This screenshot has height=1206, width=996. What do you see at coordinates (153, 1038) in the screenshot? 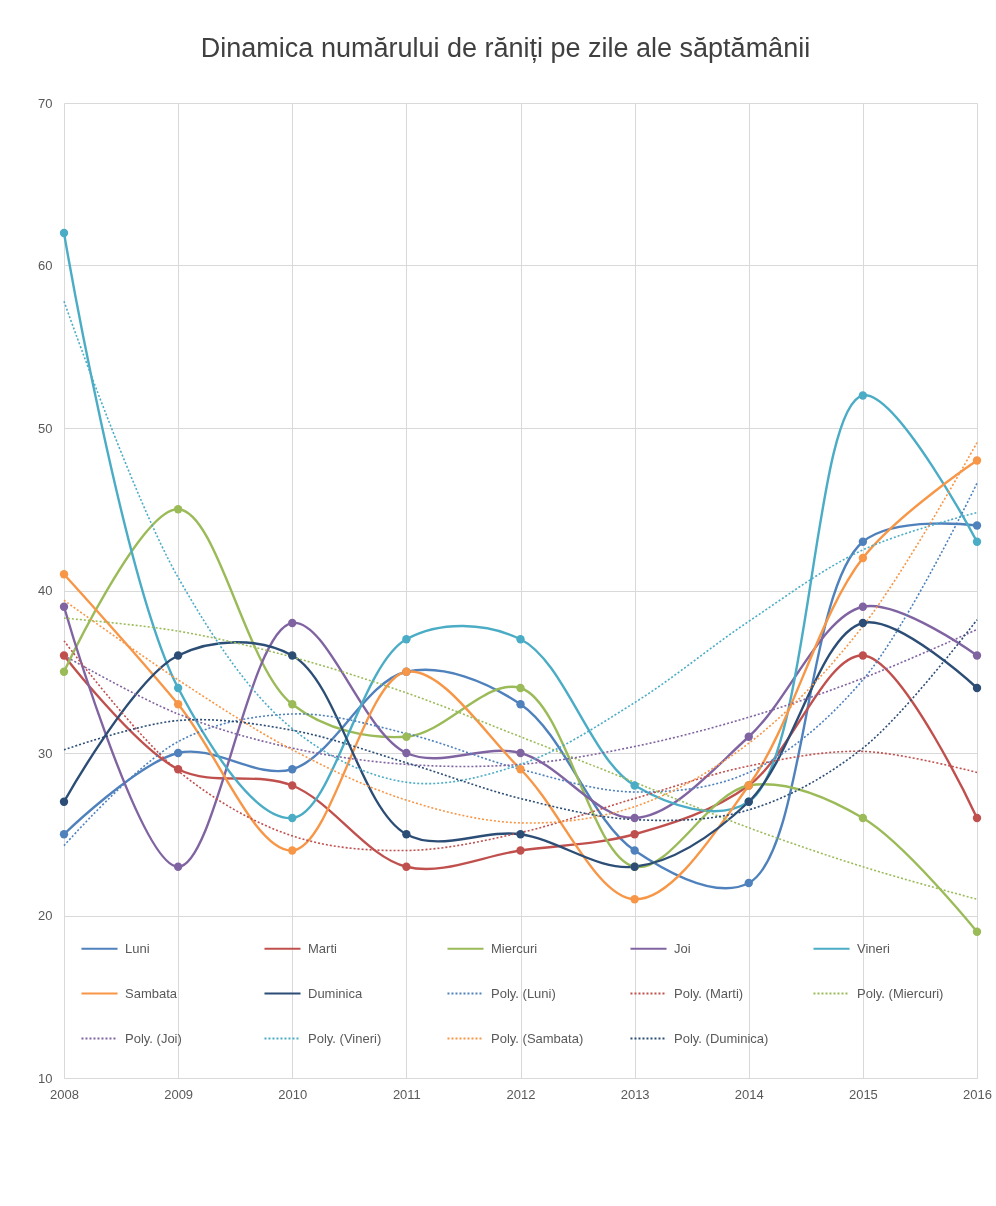
I see `legend-label: Poly. (Joi)` at bounding box center [153, 1038].